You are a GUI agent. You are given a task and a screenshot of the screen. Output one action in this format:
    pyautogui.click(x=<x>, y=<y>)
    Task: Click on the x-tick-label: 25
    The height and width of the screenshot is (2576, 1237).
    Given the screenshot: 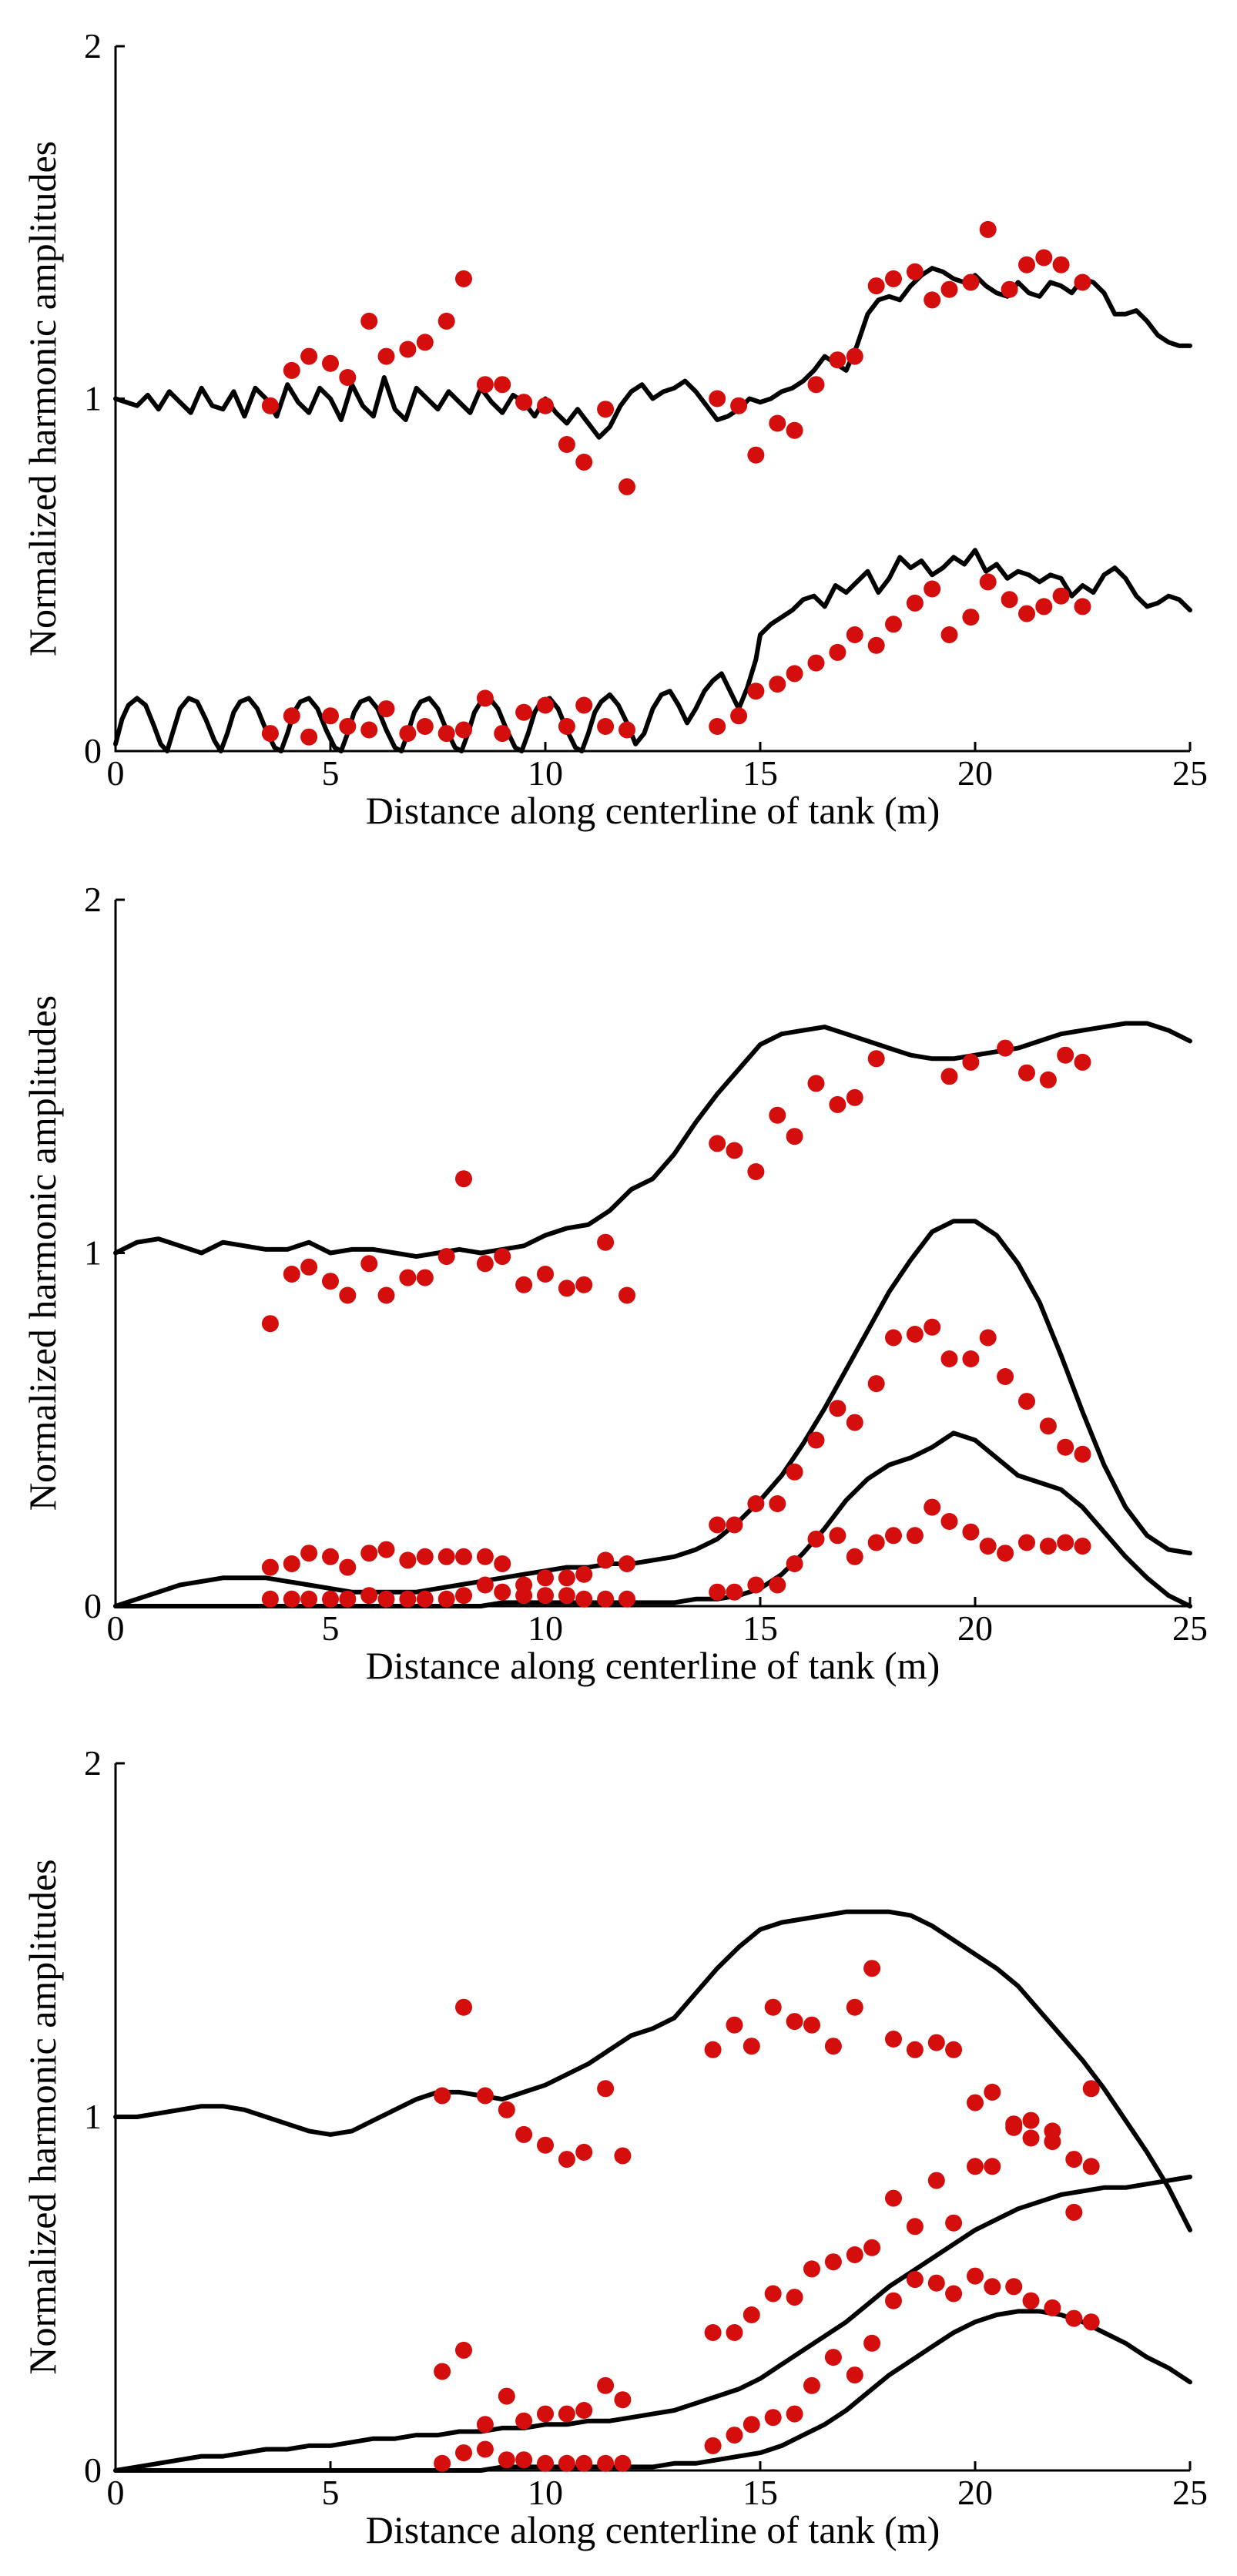 What is the action you would take?
    pyautogui.click(x=1190, y=1628)
    